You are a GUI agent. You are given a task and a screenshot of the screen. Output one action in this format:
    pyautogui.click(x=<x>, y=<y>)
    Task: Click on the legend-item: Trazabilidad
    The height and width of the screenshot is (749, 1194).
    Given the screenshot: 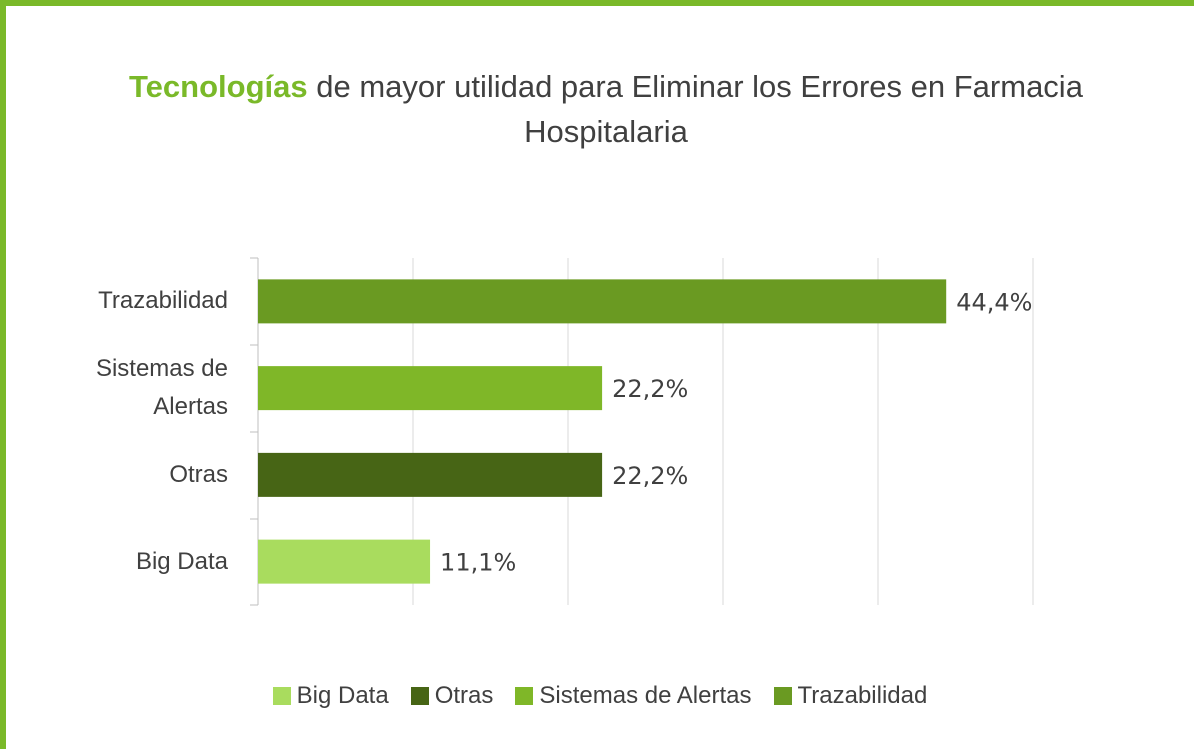 What is the action you would take?
    pyautogui.click(x=850, y=696)
    